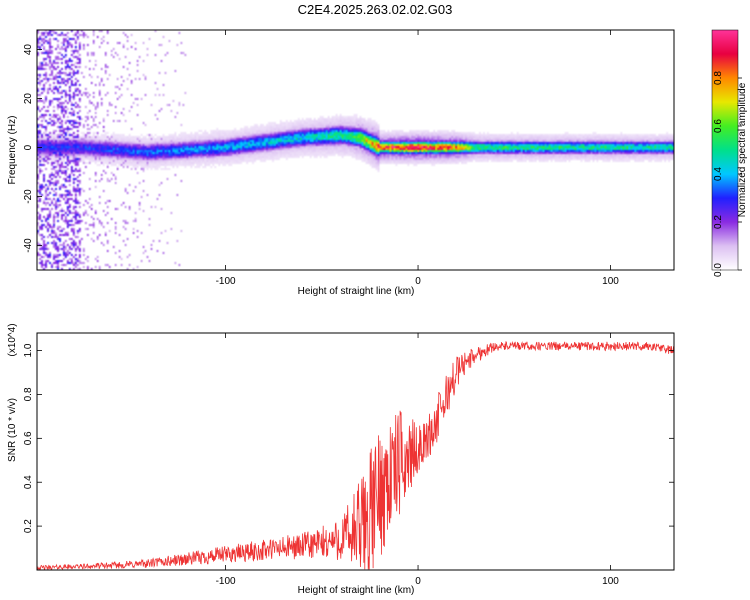  I want to click on snr-x-tick-label: -100, so click(226, 581).